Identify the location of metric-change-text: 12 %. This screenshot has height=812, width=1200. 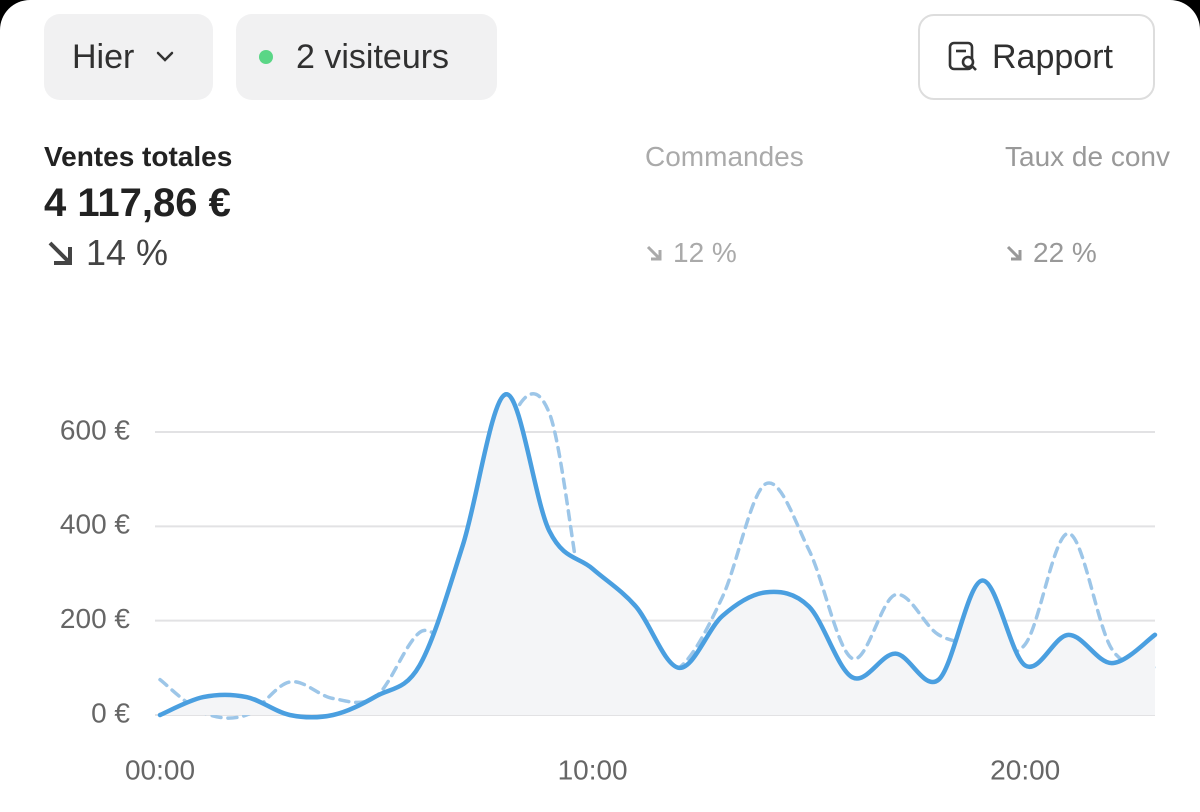
(705, 252).